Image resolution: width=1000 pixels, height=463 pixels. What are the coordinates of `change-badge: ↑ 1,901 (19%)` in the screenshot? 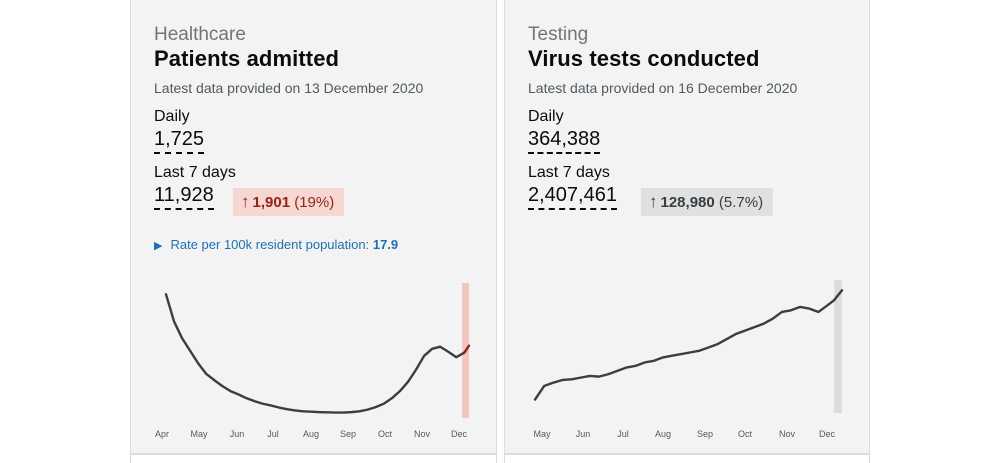 It's located at (289, 202).